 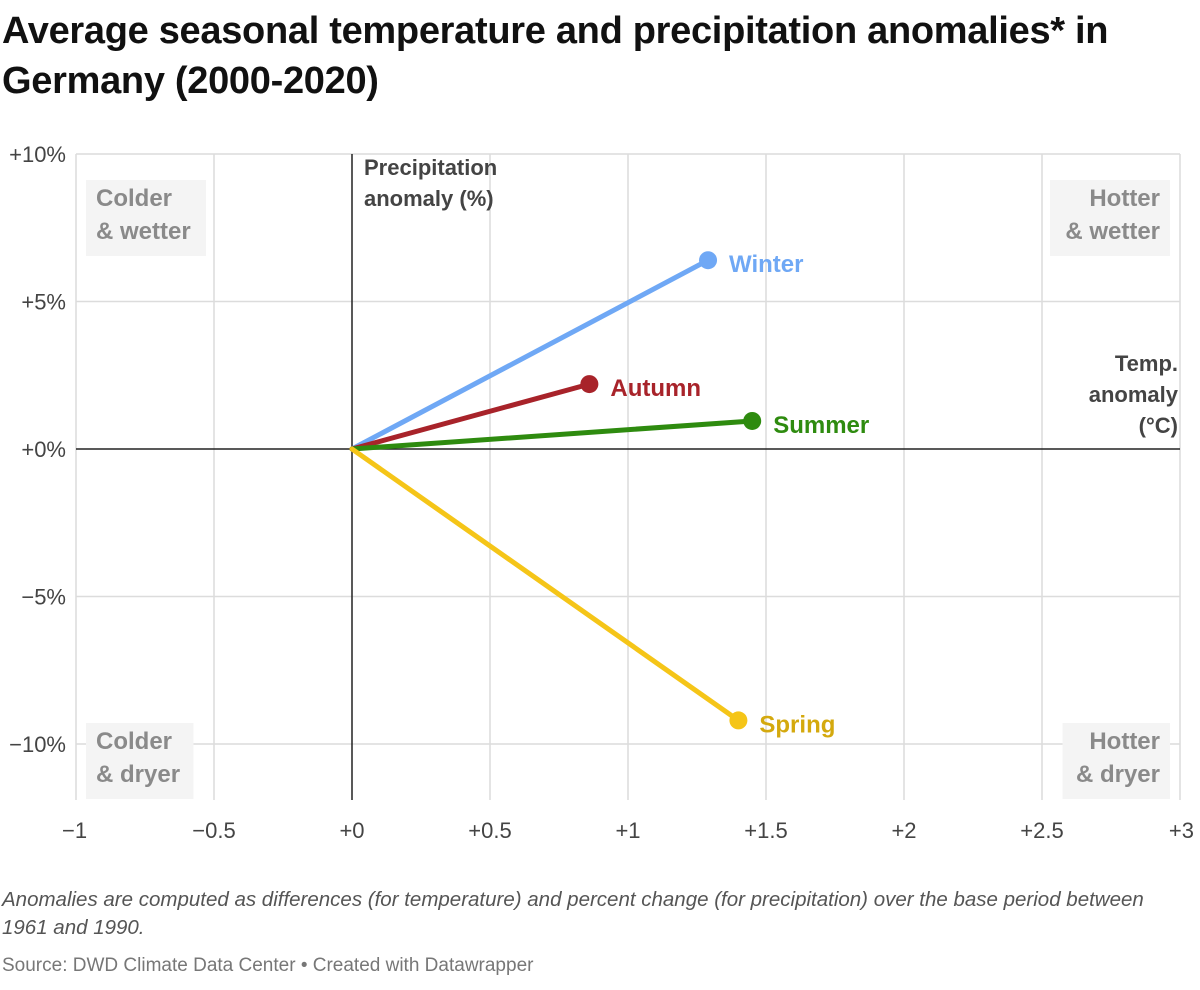 What do you see at coordinates (143, 231) in the screenshot?
I see `quadrant-label-top-left: & wetter` at bounding box center [143, 231].